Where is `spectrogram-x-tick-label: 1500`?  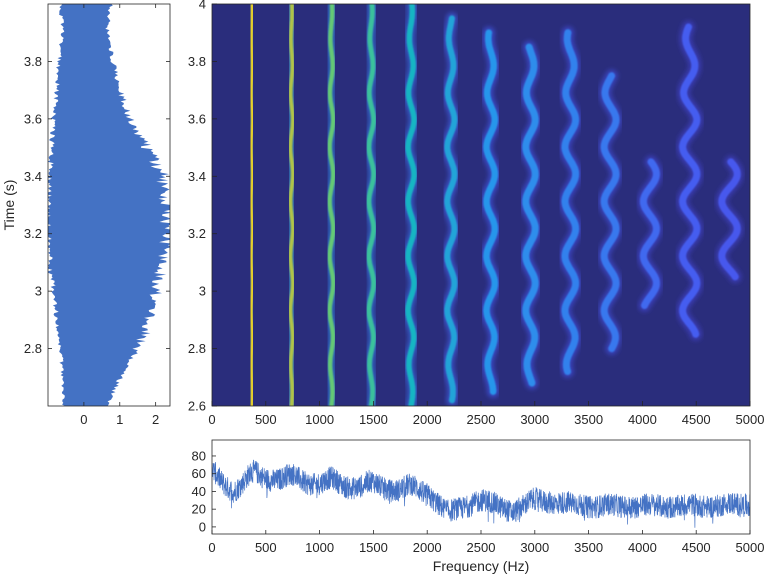
spectrogram-x-tick-label: 1500 is located at coordinates (373, 419).